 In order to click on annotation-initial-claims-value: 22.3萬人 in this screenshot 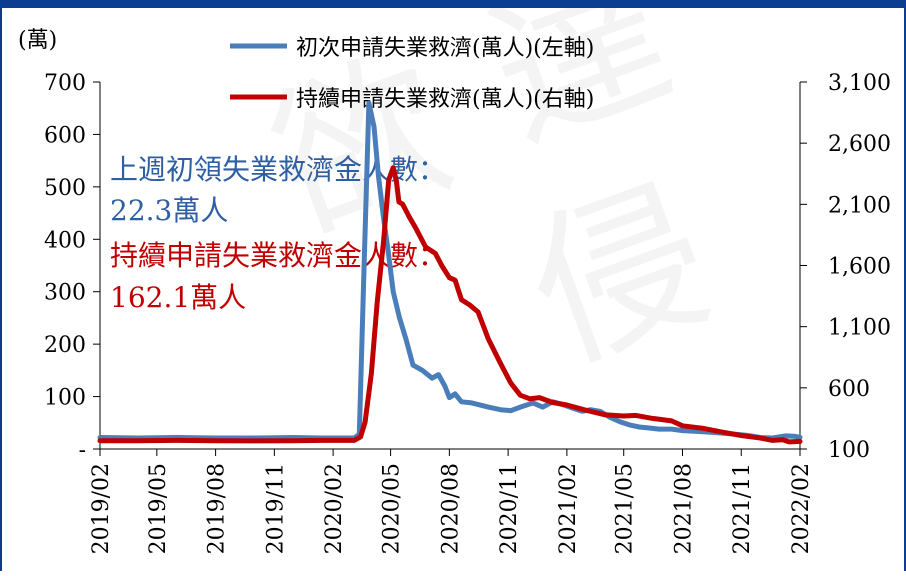, I will do `click(169, 210)`.